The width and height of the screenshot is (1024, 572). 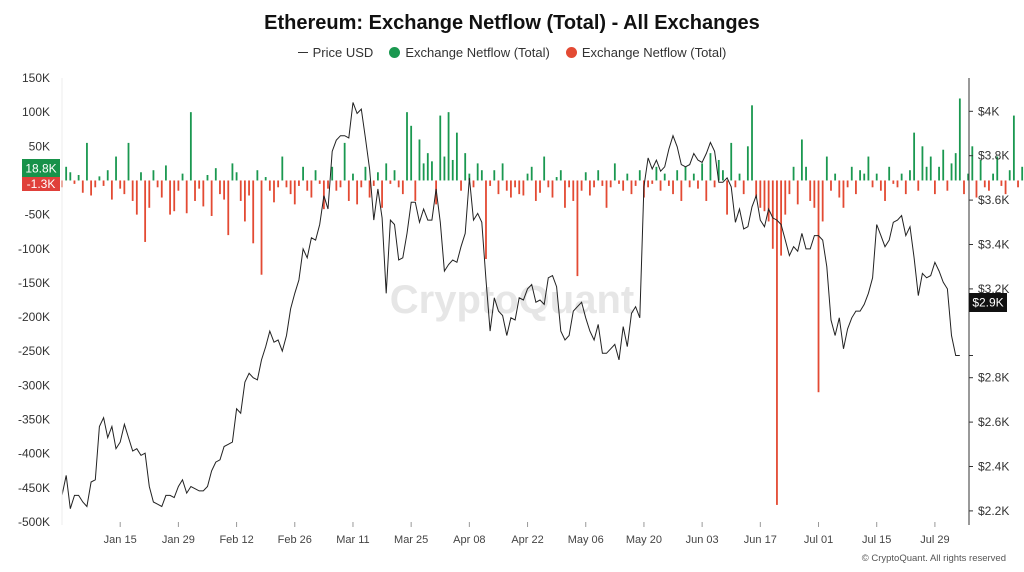 What do you see at coordinates (654, 52) in the screenshot?
I see `legend-label-outflow: Exchange Netflow (Total)` at bounding box center [654, 52].